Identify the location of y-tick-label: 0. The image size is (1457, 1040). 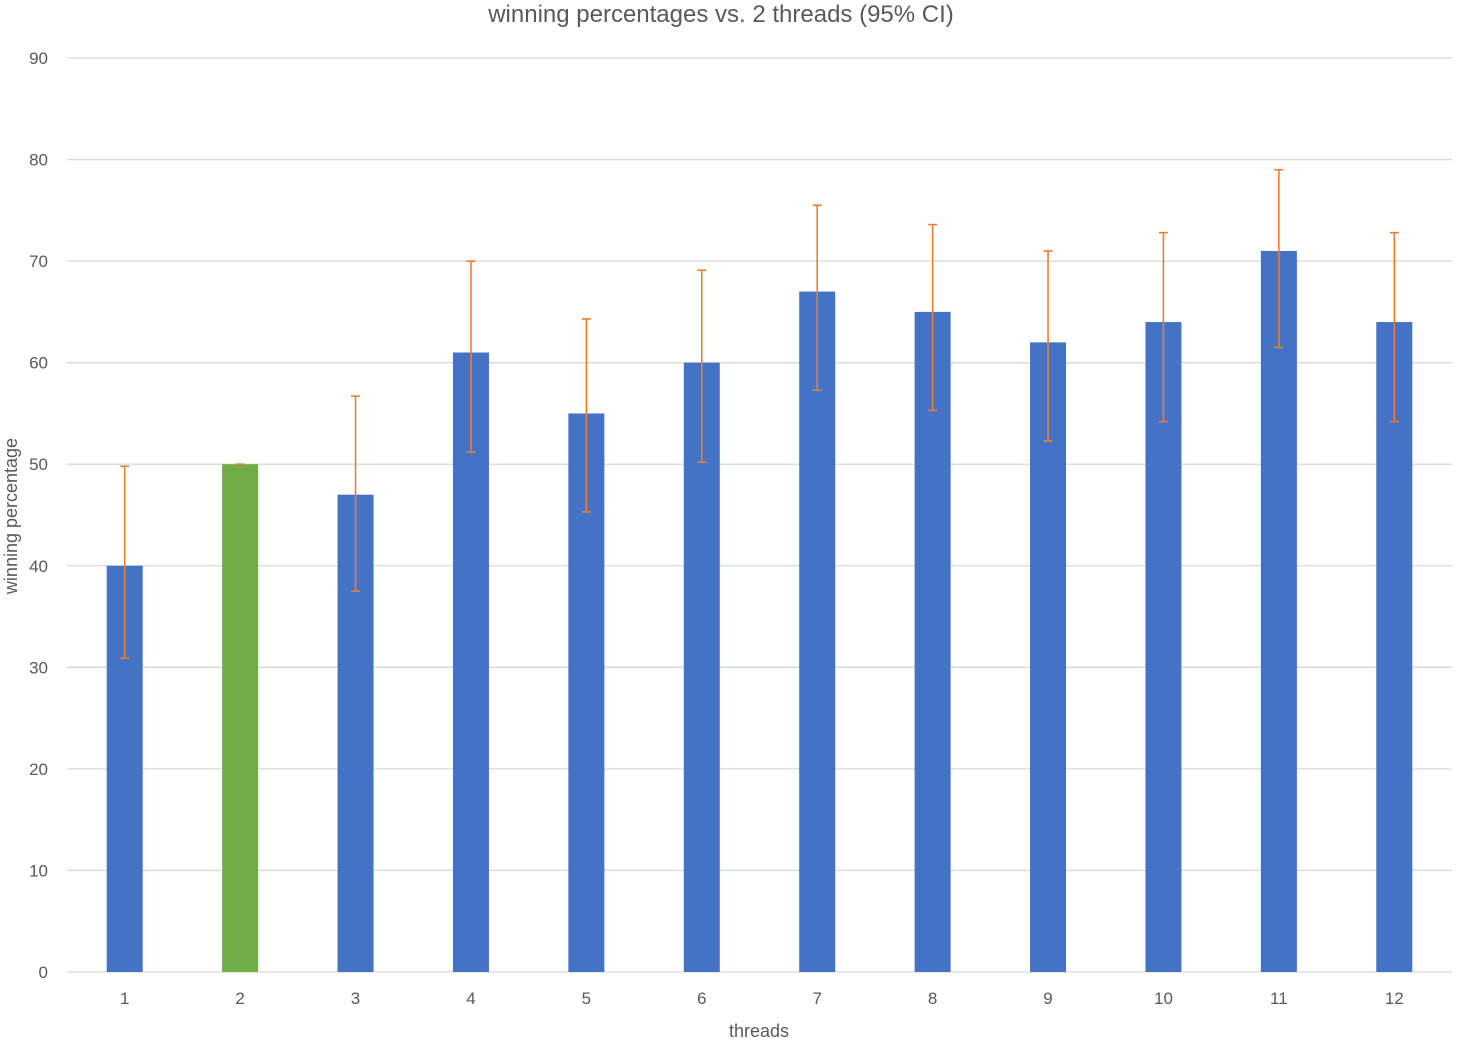
(43, 972).